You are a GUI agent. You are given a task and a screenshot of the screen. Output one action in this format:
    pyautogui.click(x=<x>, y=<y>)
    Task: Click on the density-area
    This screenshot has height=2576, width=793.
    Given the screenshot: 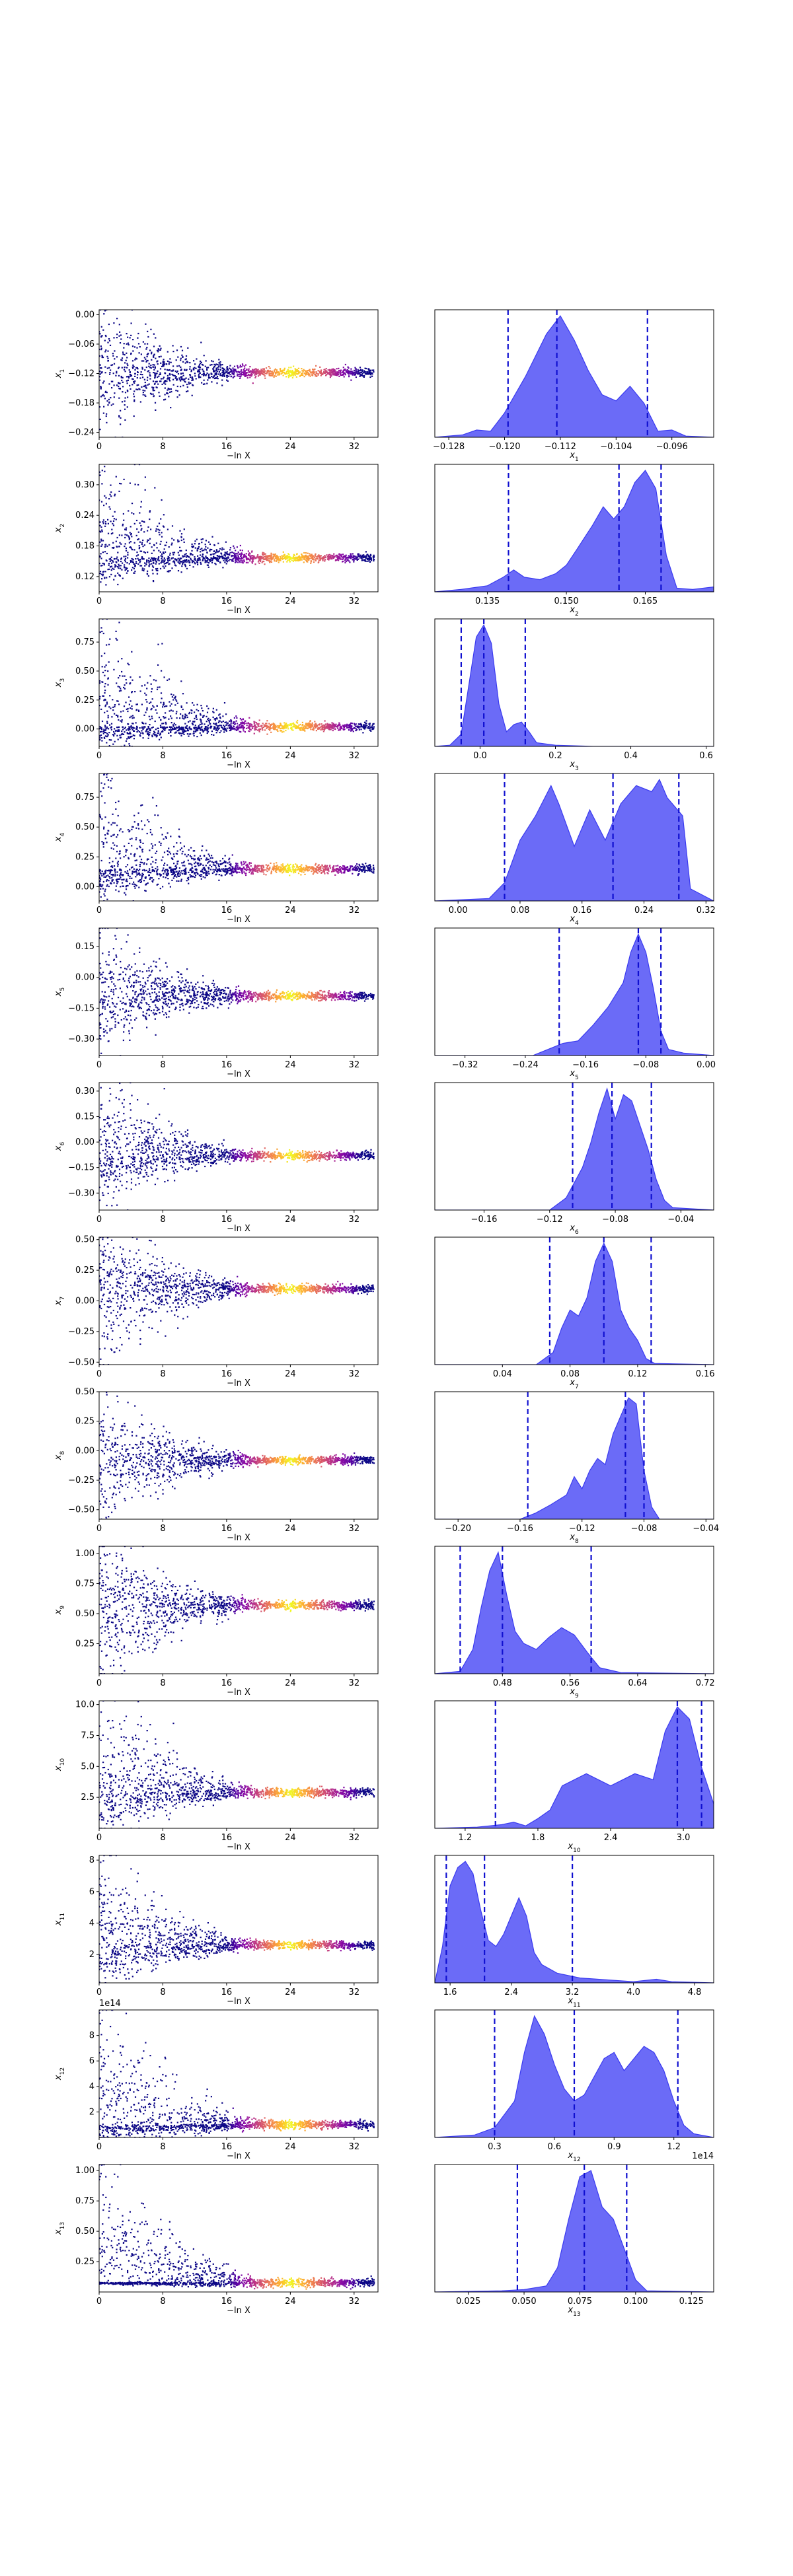 What is the action you would take?
    pyautogui.click(x=575, y=685)
    